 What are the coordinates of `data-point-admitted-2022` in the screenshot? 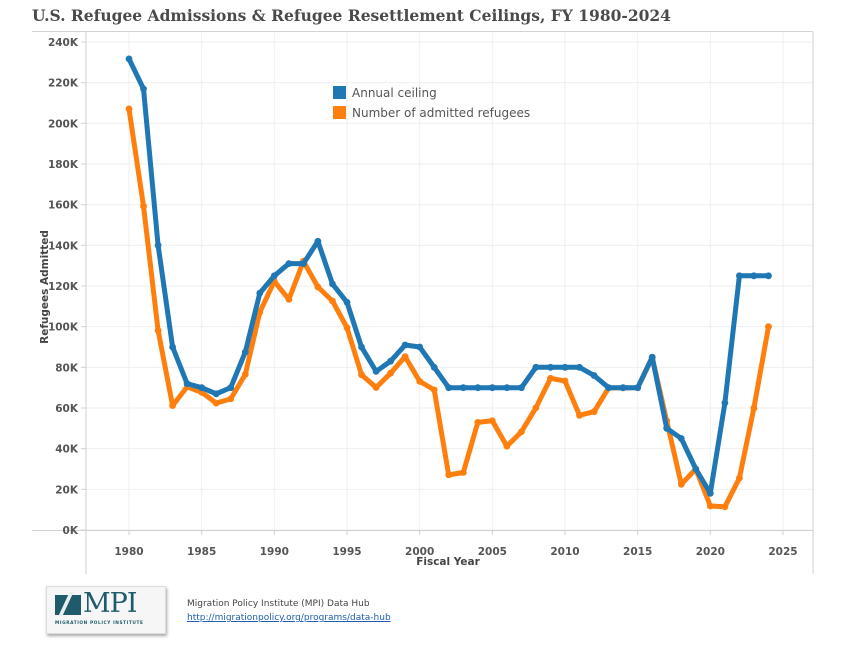 It's located at (739, 478).